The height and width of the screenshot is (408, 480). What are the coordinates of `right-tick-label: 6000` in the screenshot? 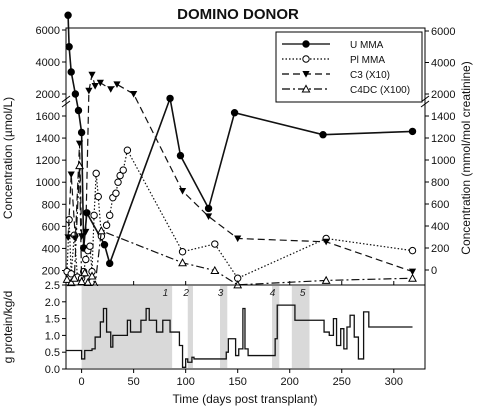 It's located at (443, 32).